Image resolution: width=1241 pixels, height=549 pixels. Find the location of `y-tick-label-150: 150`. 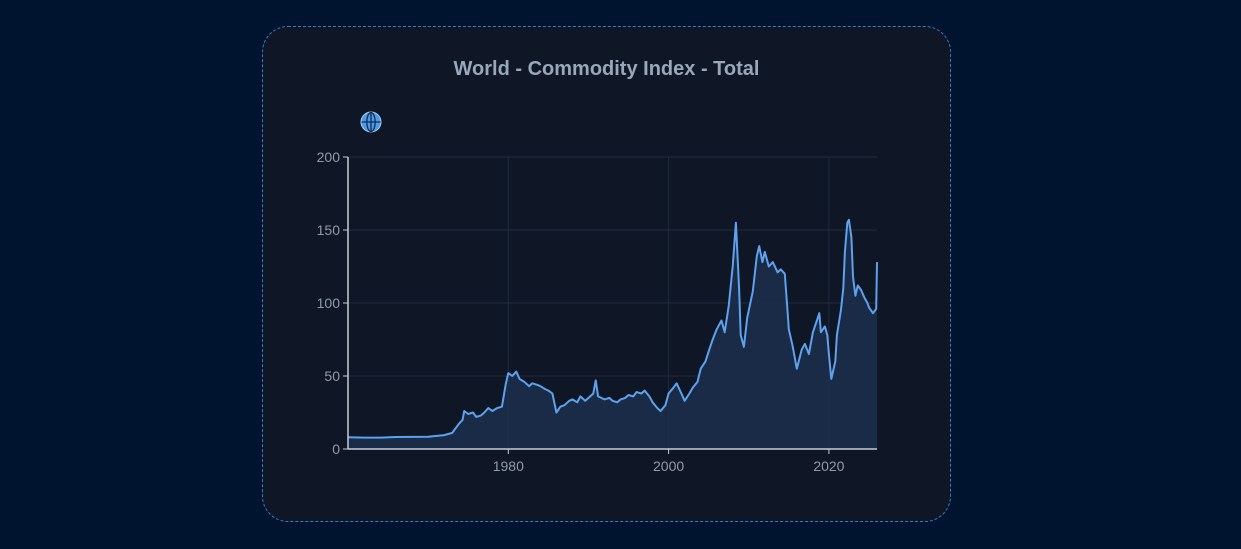

y-tick-label-150: 150 is located at coordinates (329, 230).